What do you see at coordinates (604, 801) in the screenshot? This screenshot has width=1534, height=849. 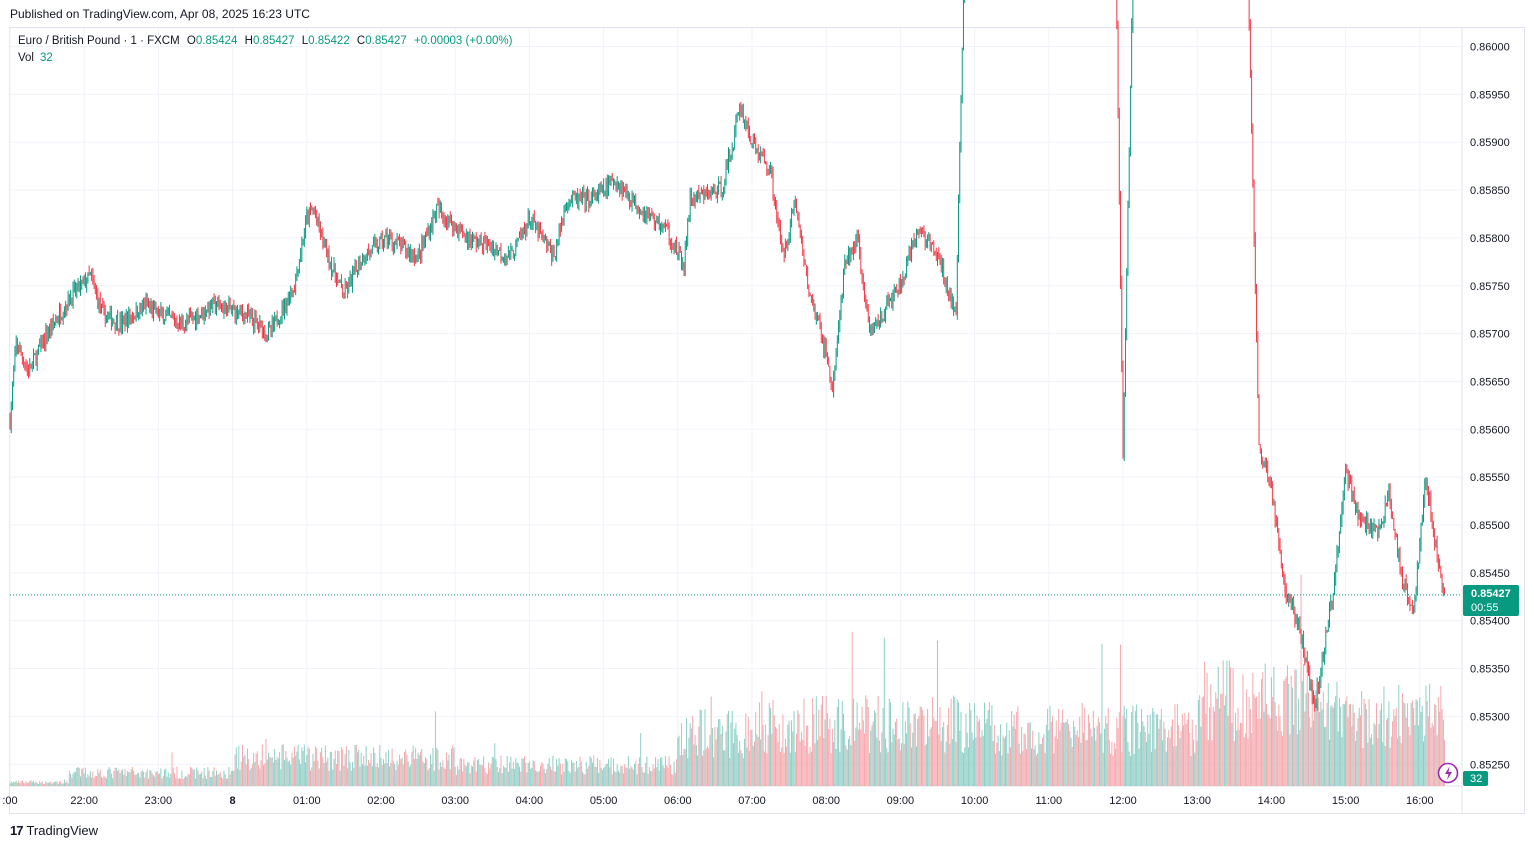 I see `time-tick-label: 05:00` at bounding box center [604, 801].